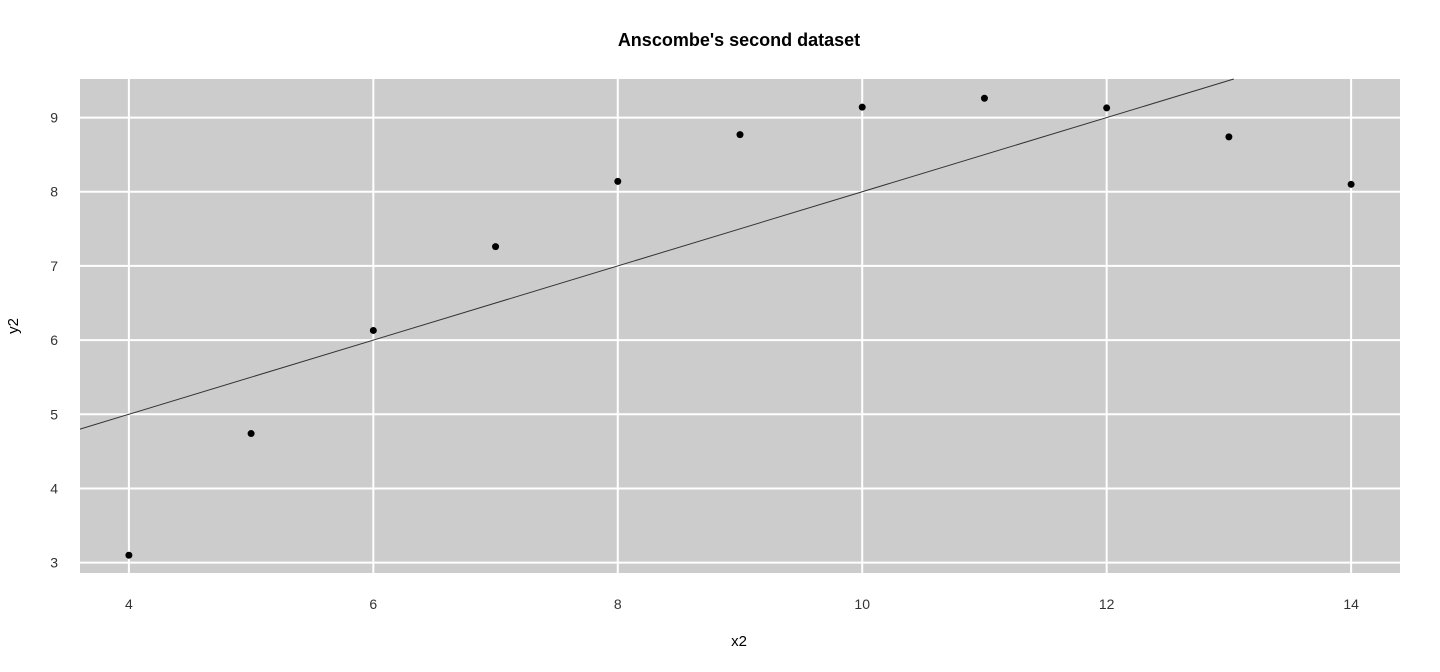  What do you see at coordinates (54, 192) in the screenshot?
I see `y-tick-label: 8` at bounding box center [54, 192].